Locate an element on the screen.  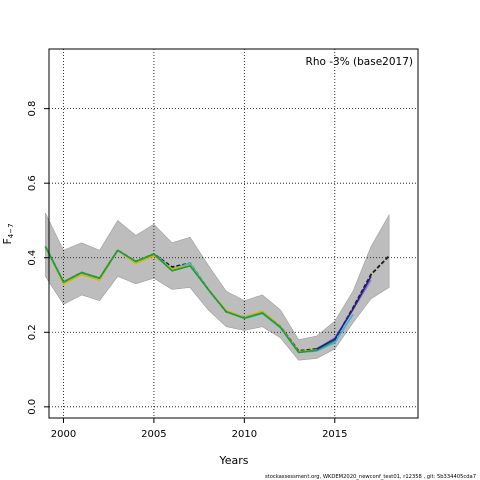
y-axis-title-sub: 4−7 is located at coordinates (11, 230).